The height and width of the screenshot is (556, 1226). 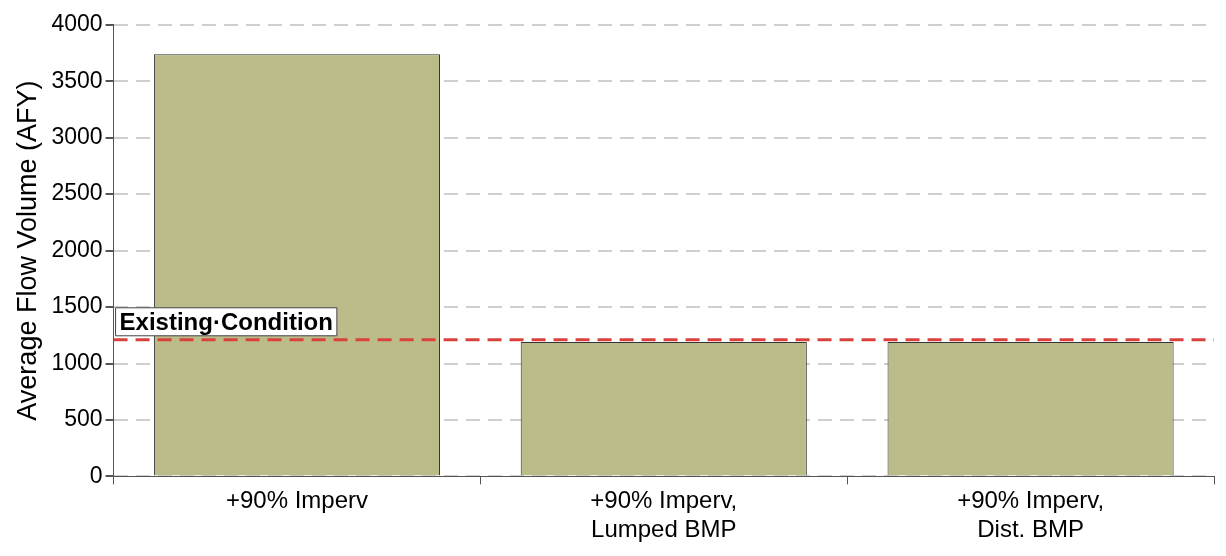 I want to click on y-tick-label: 2500, so click(x=77, y=192).